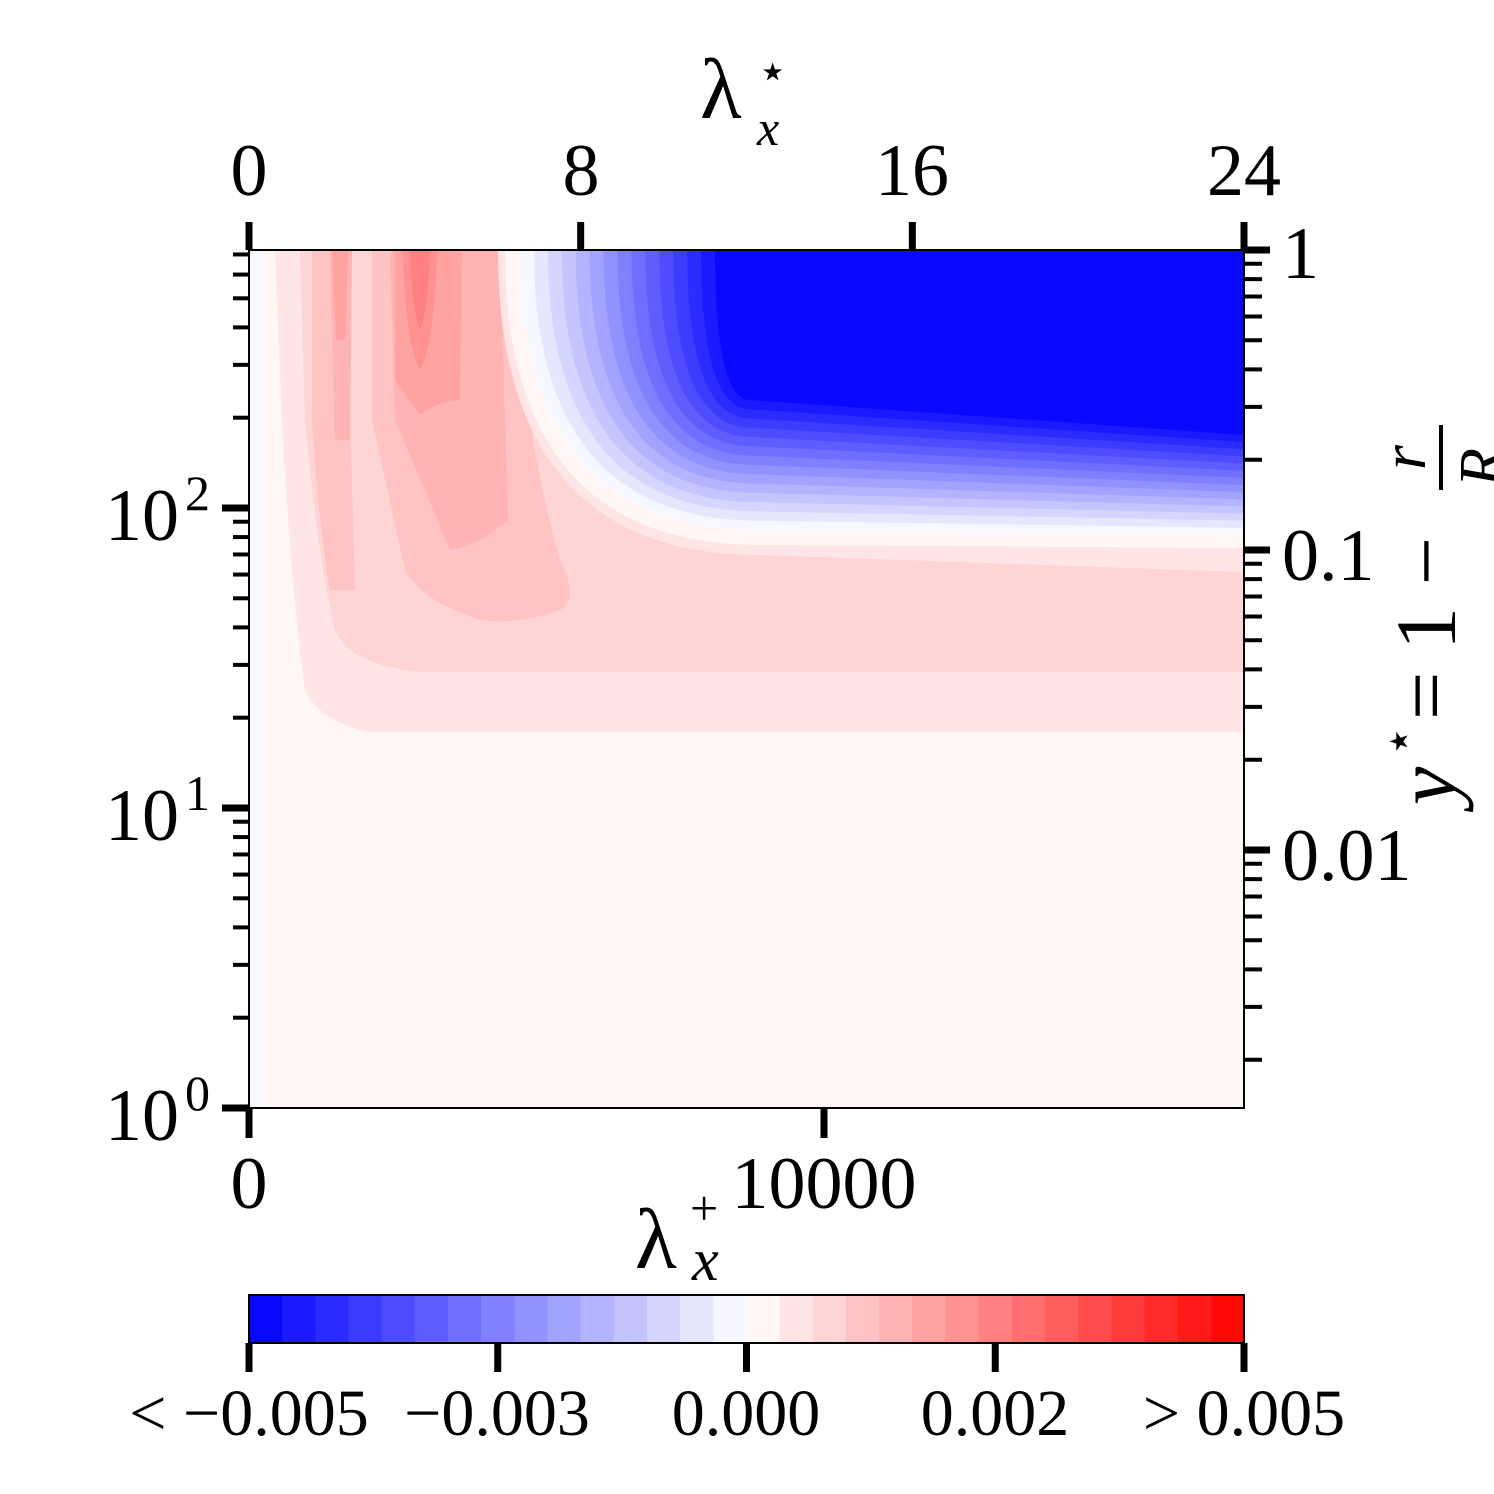 The height and width of the screenshot is (1494, 1494). What do you see at coordinates (497, 1413) in the screenshot?
I see `colorbar-tick-label: −0.003` at bounding box center [497, 1413].